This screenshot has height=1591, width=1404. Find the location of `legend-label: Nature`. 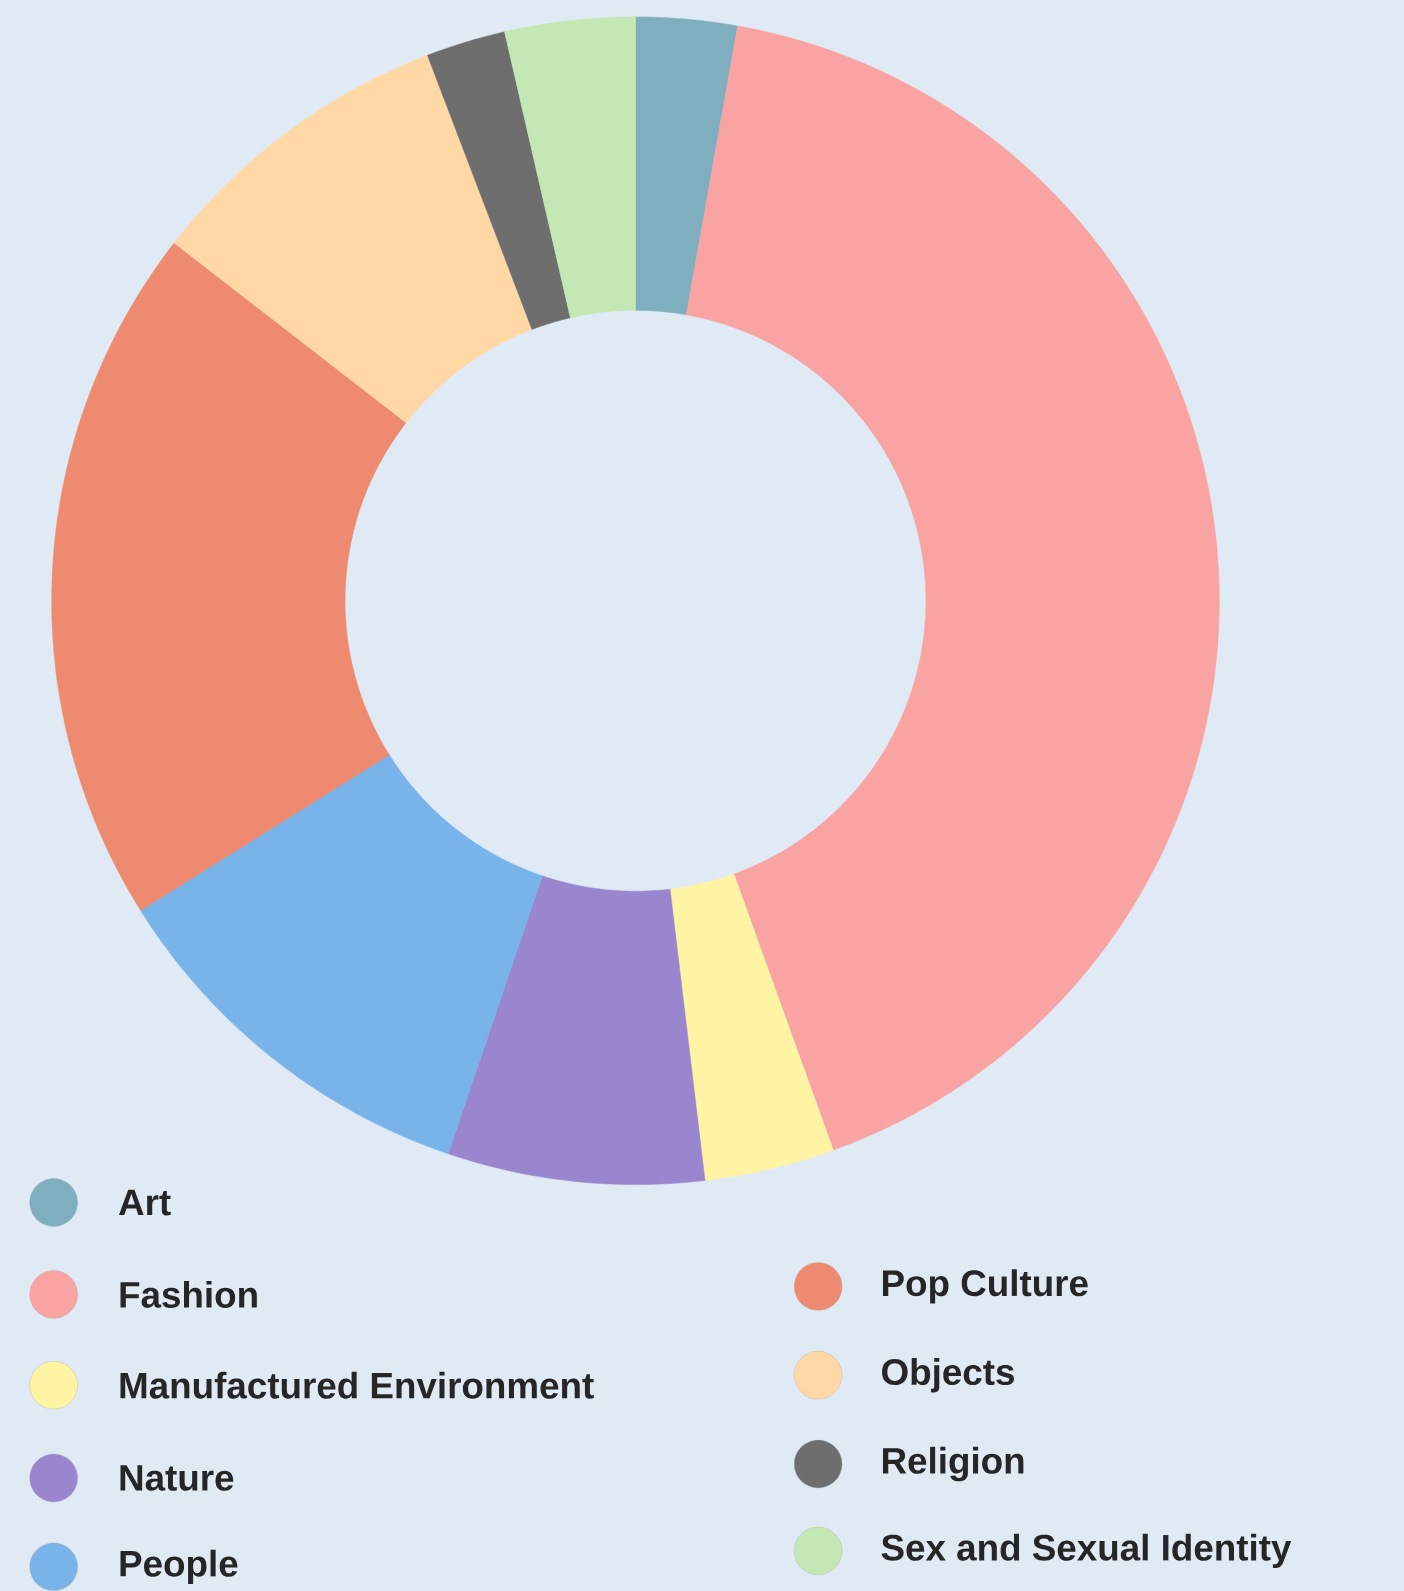

legend-label: Nature is located at coordinates (177, 1478).